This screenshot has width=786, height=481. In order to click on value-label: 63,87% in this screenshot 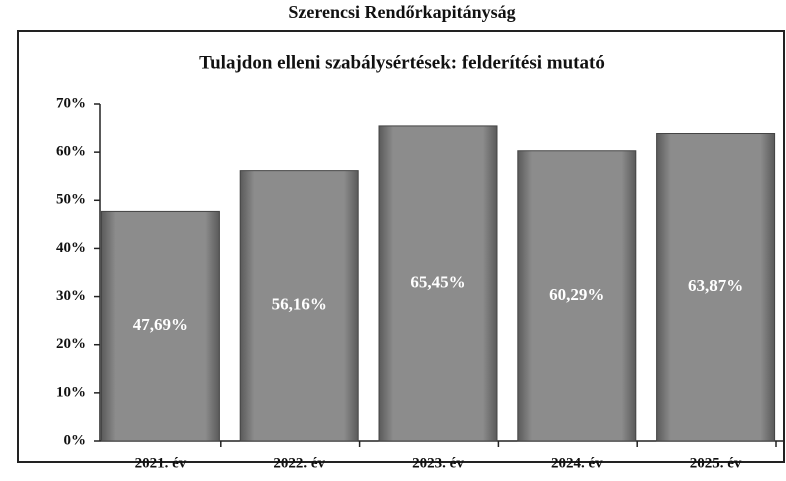, I will do `click(715, 285)`.